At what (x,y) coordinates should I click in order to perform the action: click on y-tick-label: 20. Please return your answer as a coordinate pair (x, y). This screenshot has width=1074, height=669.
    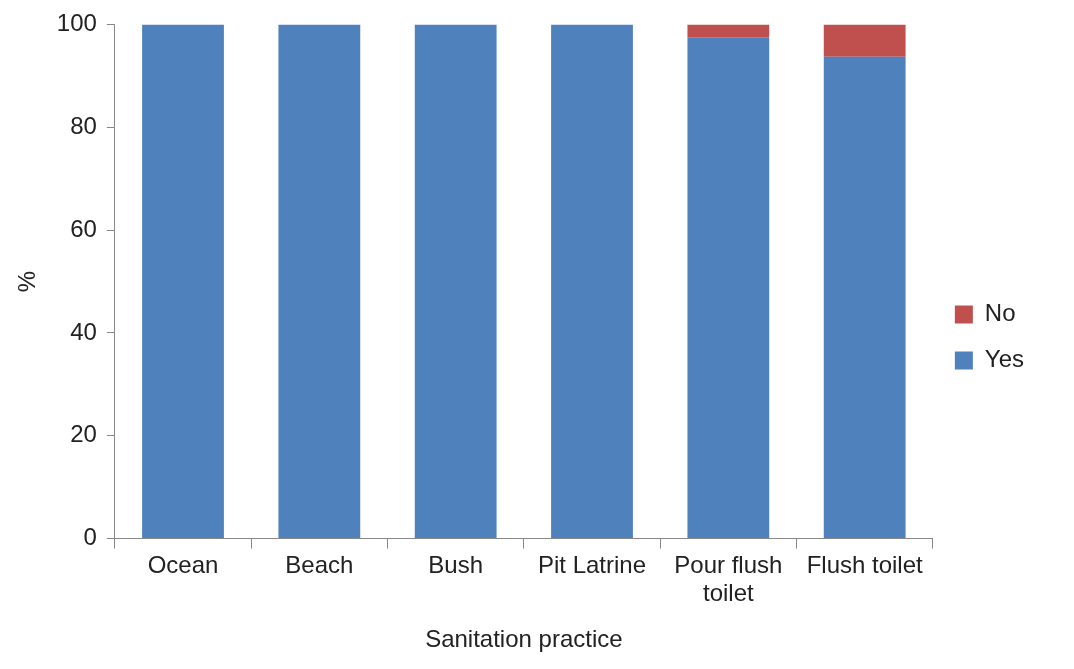
    Looking at the image, I should click on (83, 434).